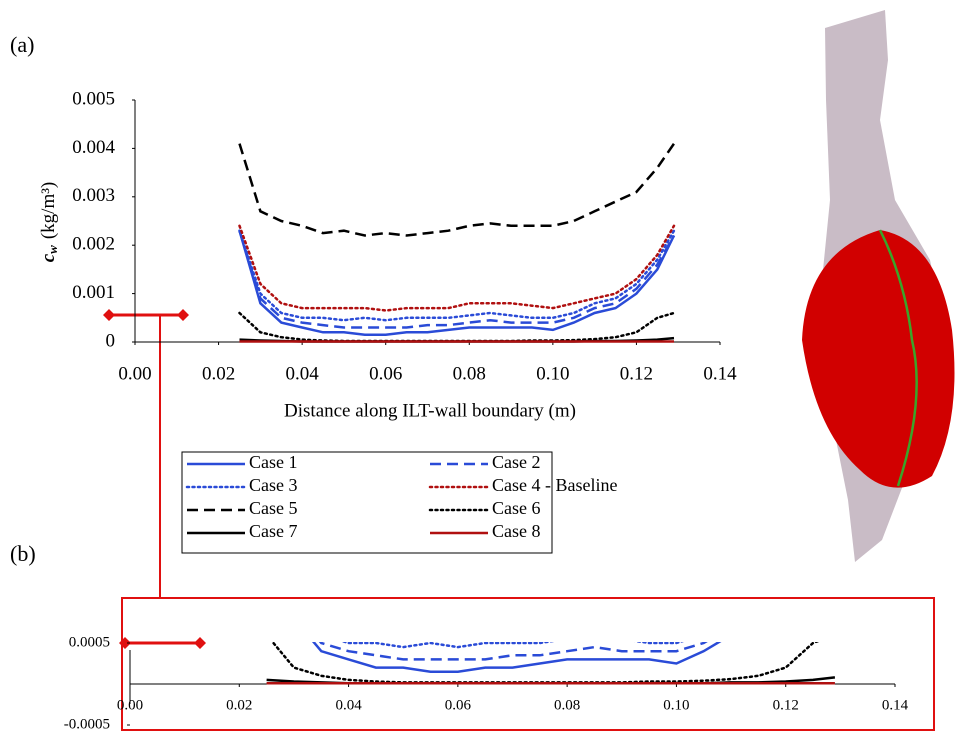 The image size is (958, 733). What do you see at coordinates (111, 340) in the screenshot?
I see `y-tick-label: 0` at bounding box center [111, 340].